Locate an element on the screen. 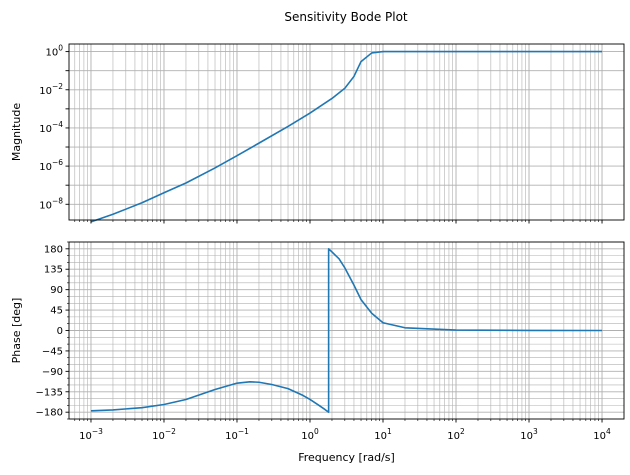  y-tick-label: 10−4 is located at coordinates (51, 127).